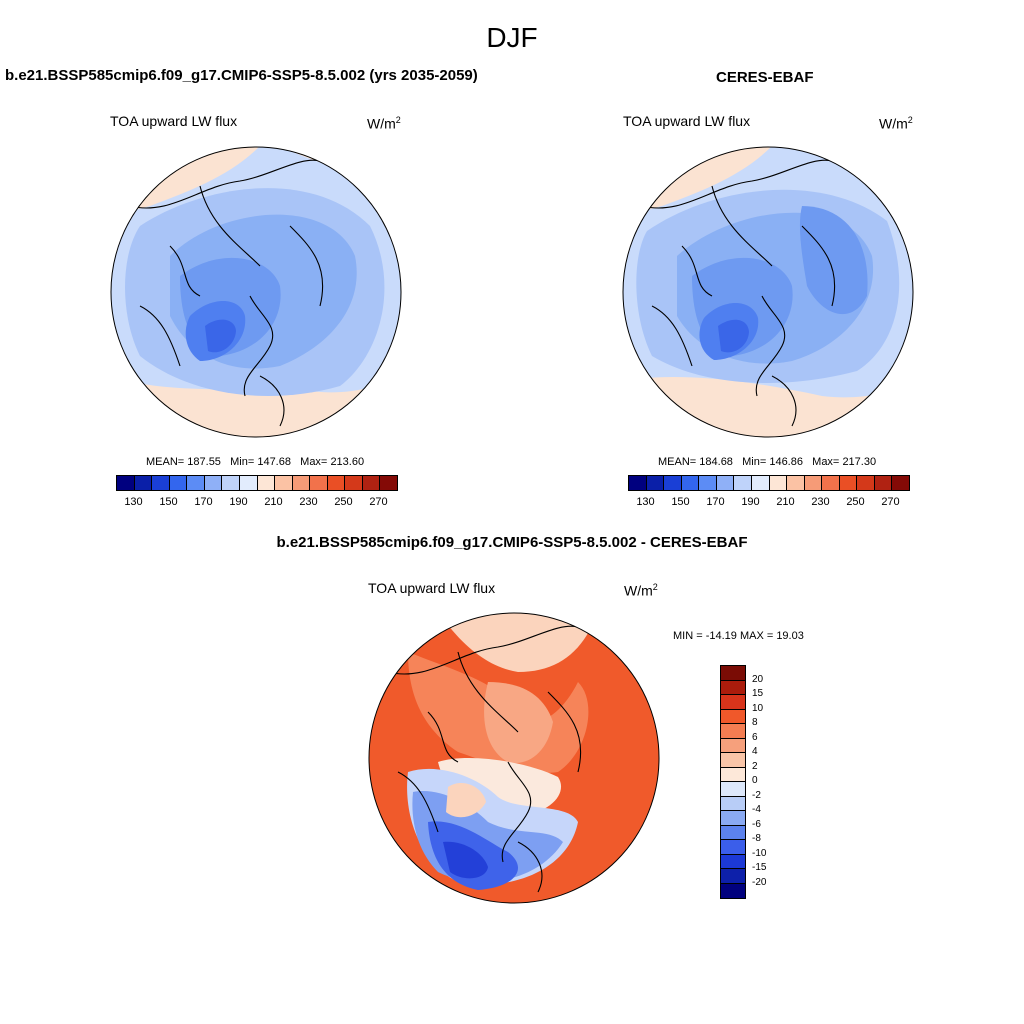 Image resolution: width=1024 pixels, height=1024 pixels. What do you see at coordinates (518, 722) in the screenshot?
I see `map-region-pale` at bounding box center [518, 722].